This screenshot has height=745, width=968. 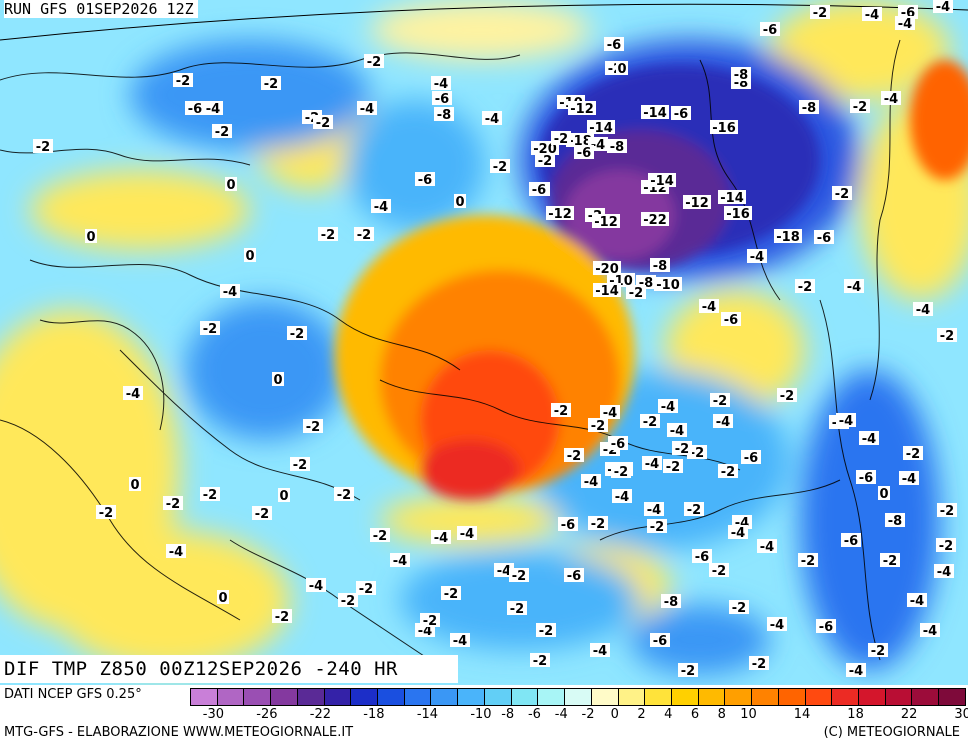 I want to click on legend-tick: 4, so click(x=668, y=714).